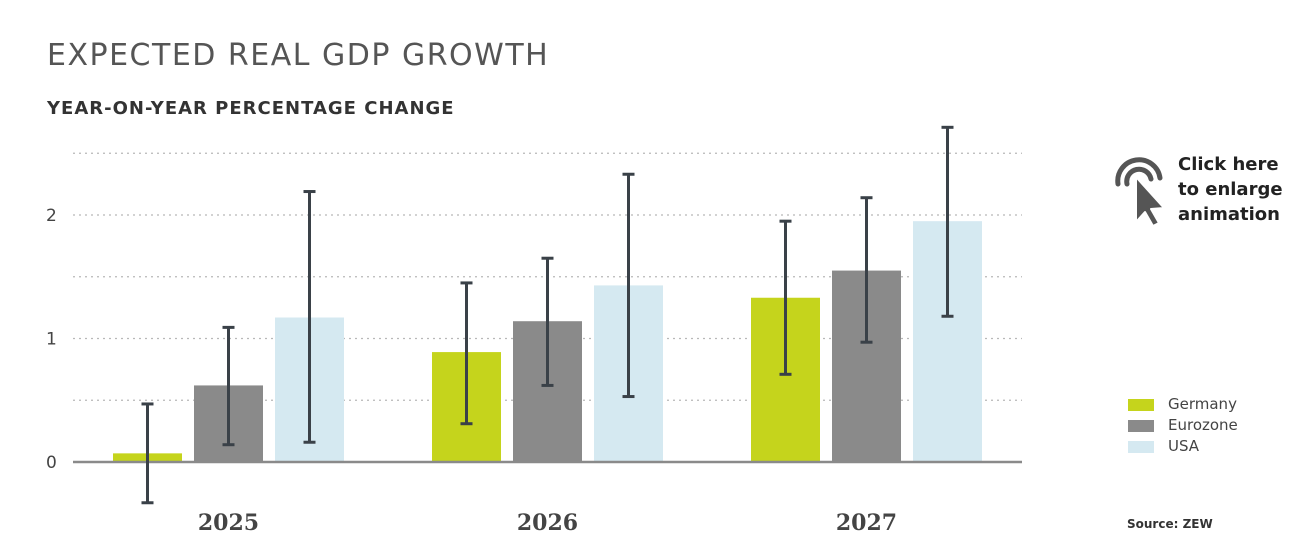 The width and height of the screenshot is (1316, 551). I want to click on legend-item-usa: USA, so click(1203, 447).